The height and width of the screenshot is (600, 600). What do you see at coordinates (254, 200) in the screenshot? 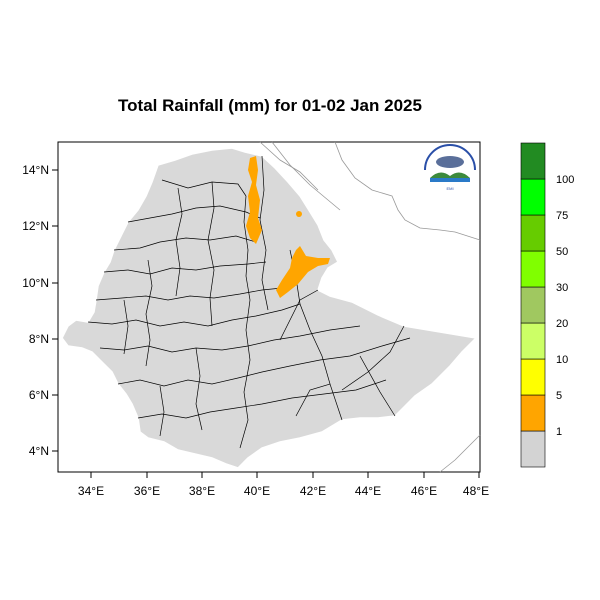
I see `rain-patch-north` at bounding box center [254, 200].